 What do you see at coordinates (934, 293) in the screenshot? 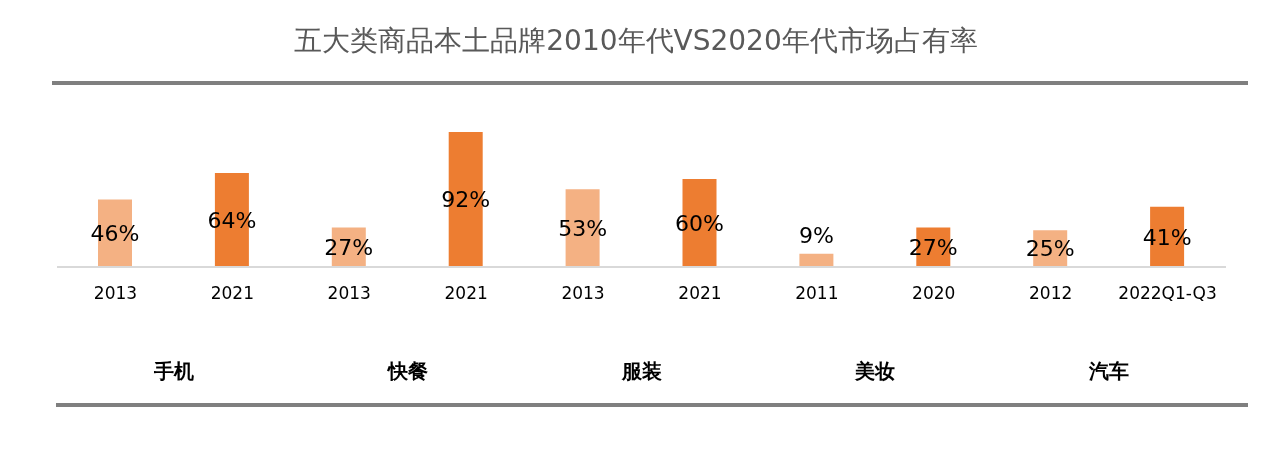
I see `x-tick-label: 2020` at bounding box center [934, 293].